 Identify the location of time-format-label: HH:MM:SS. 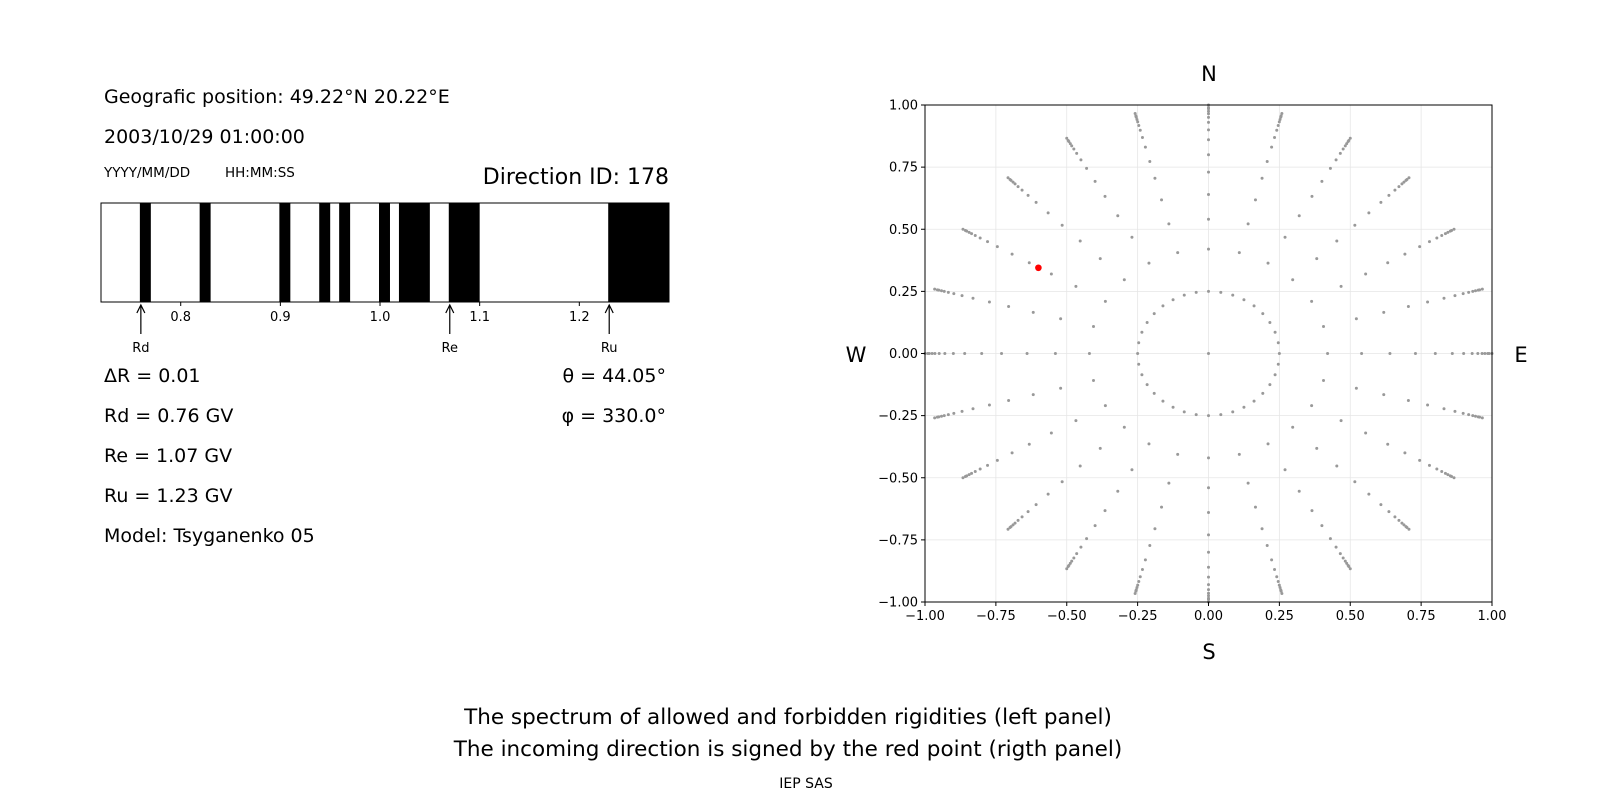
(260, 173).